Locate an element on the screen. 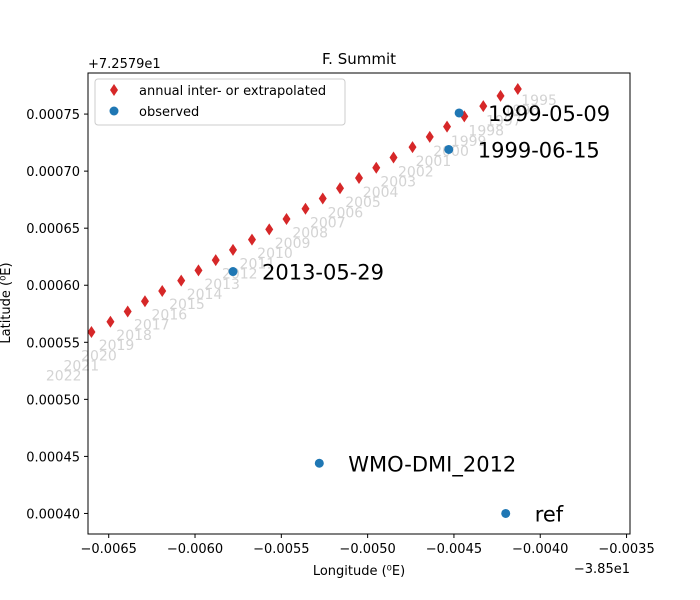 The width and height of the screenshot is (700, 600). observation-label: 1999-06-15 is located at coordinates (539, 150).